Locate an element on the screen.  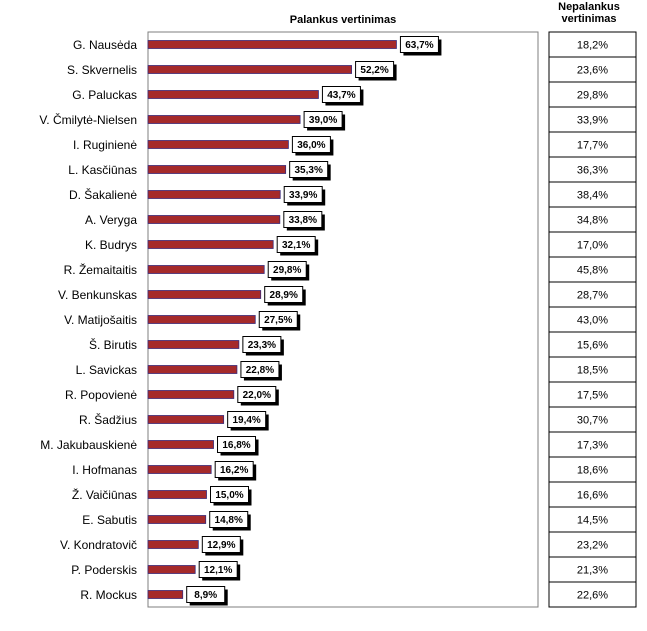
category-label: I. Ruginienė is located at coordinates (105, 145).